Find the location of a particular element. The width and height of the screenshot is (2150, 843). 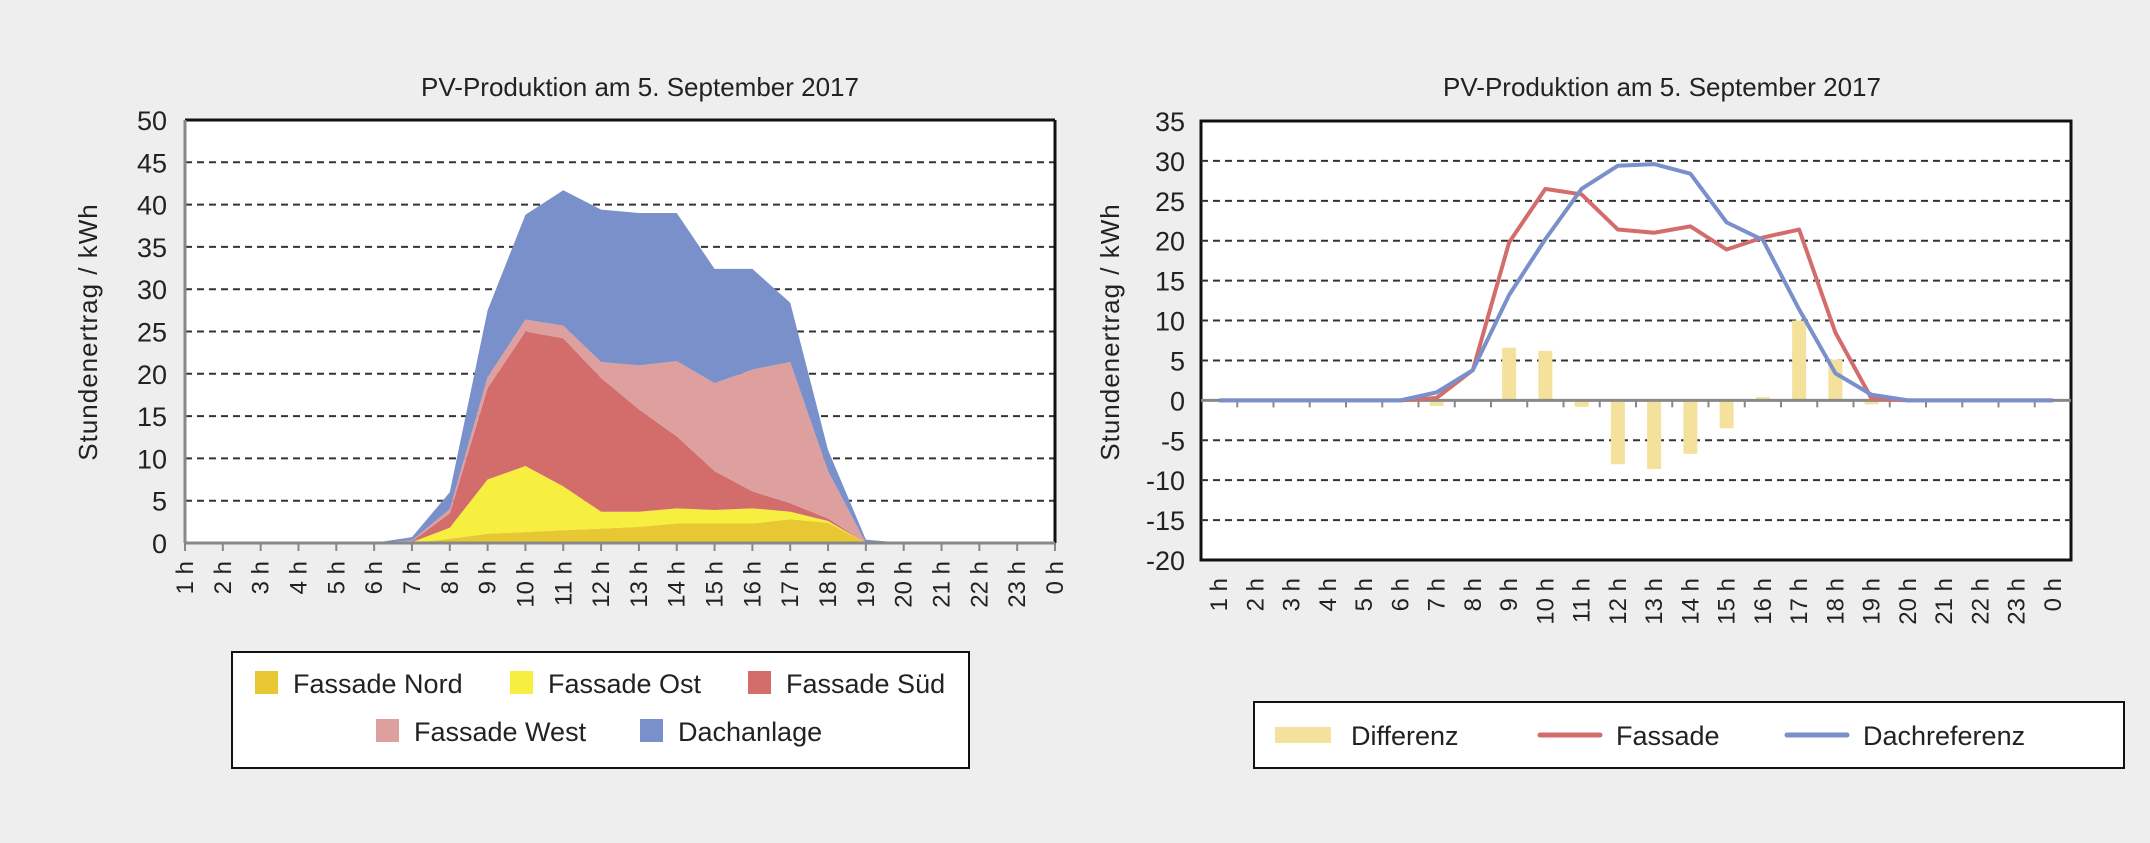

area-fassade-nord is located at coordinates (620, 531).